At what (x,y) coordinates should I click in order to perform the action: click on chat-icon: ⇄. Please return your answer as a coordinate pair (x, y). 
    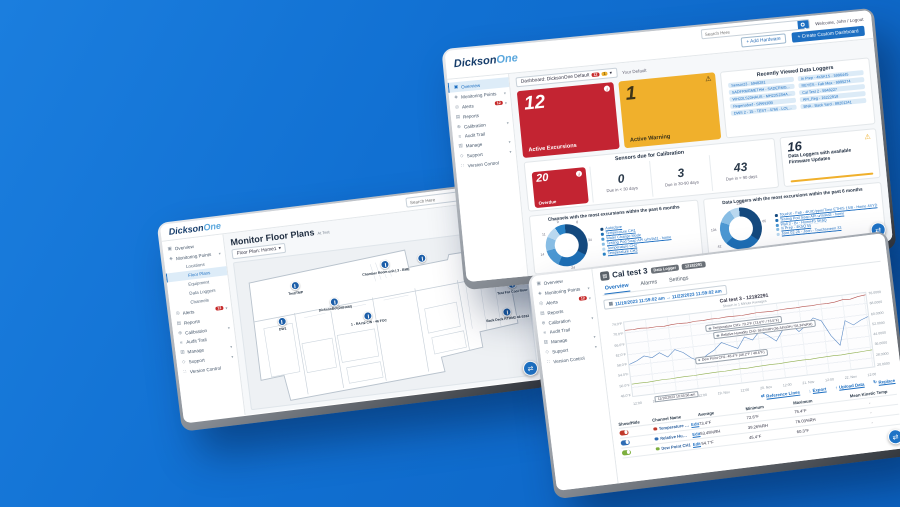
    Looking at the image, I should click on (530, 368).